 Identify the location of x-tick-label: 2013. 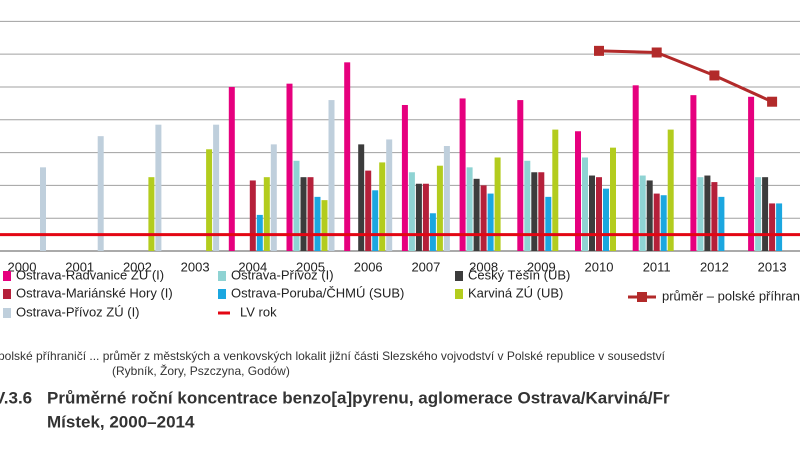
(772, 266).